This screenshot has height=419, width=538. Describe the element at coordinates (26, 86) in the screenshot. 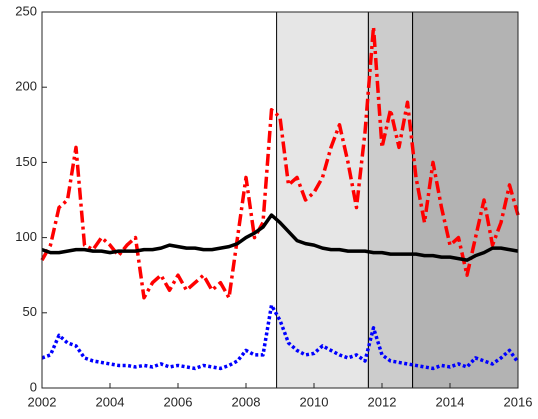

I see `y-tick-label: 200` at that location.